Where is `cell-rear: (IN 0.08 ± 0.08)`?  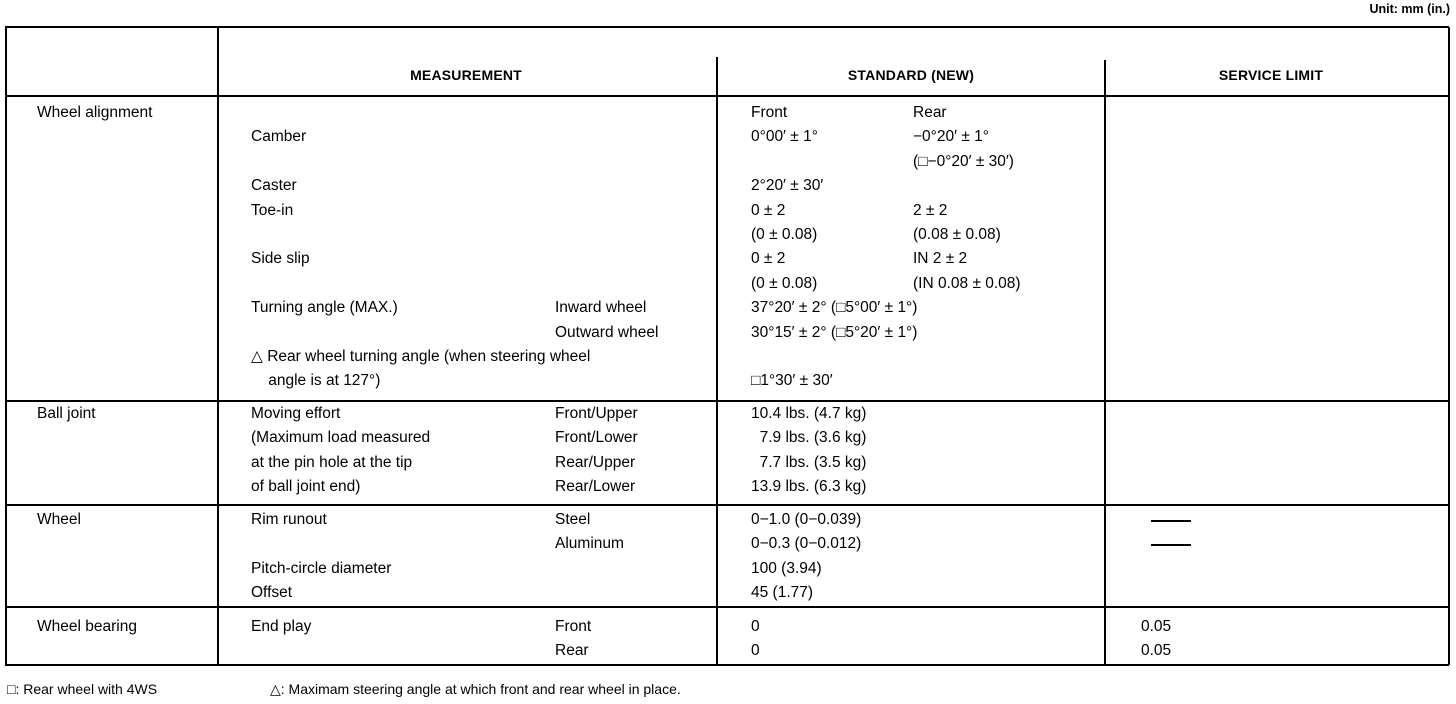
cell-rear: (IN 0.08 ± 0.08) is located at coordinates (967, 283).